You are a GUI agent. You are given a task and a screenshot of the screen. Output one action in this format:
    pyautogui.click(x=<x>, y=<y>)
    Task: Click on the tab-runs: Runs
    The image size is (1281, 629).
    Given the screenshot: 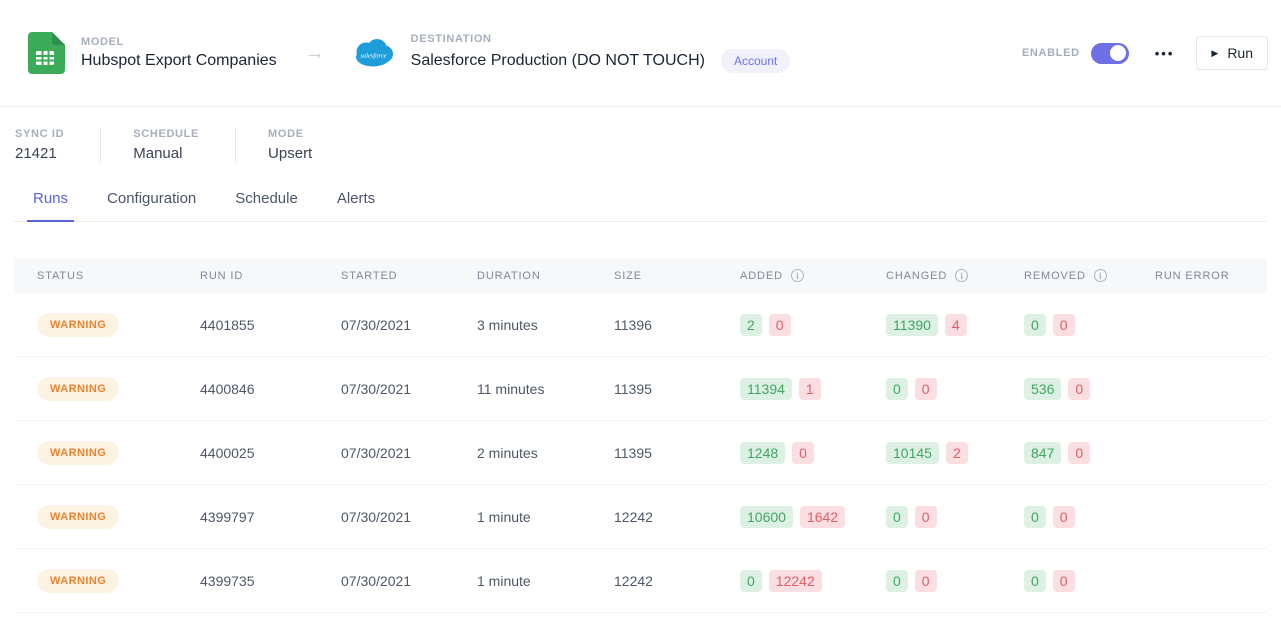 What is the action you would take?
    pyautogui.click(x=51, y=203)
    